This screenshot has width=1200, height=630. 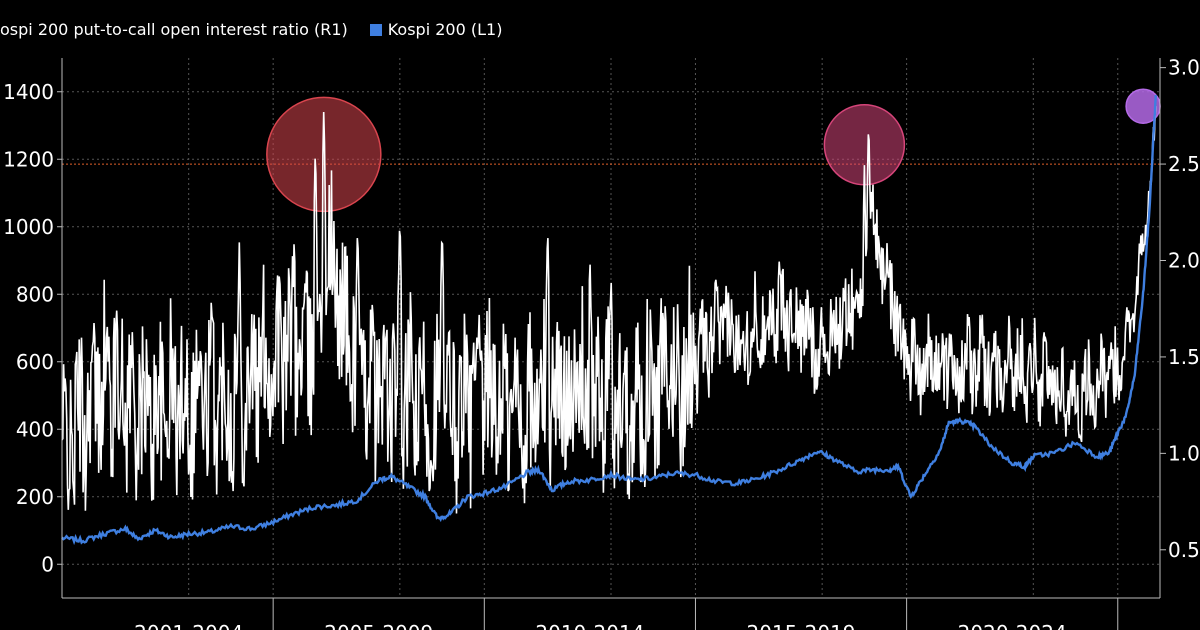 What do you see at coordinates (324, 154) in the screenshot?
I see `highlight-circle` at bounding box center [324, 154].